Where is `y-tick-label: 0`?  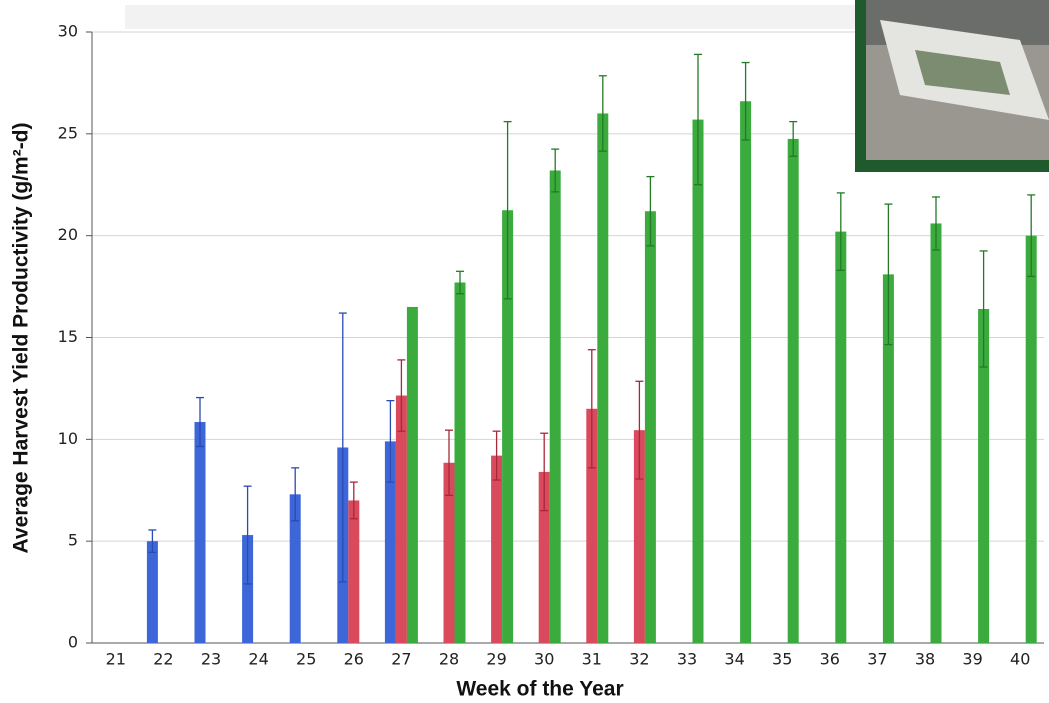
y-tick-label: 0 is located at coordinates (73, 642).